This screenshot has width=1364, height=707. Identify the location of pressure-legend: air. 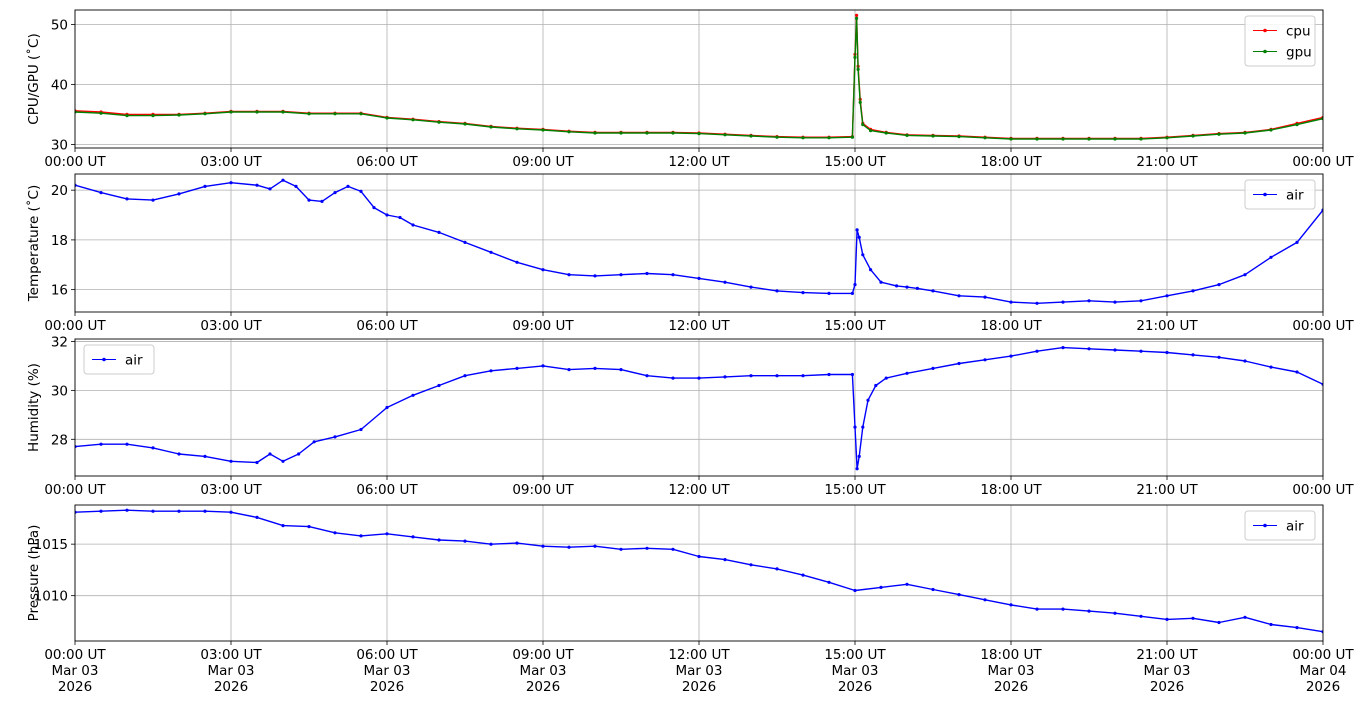
(1280, 525).